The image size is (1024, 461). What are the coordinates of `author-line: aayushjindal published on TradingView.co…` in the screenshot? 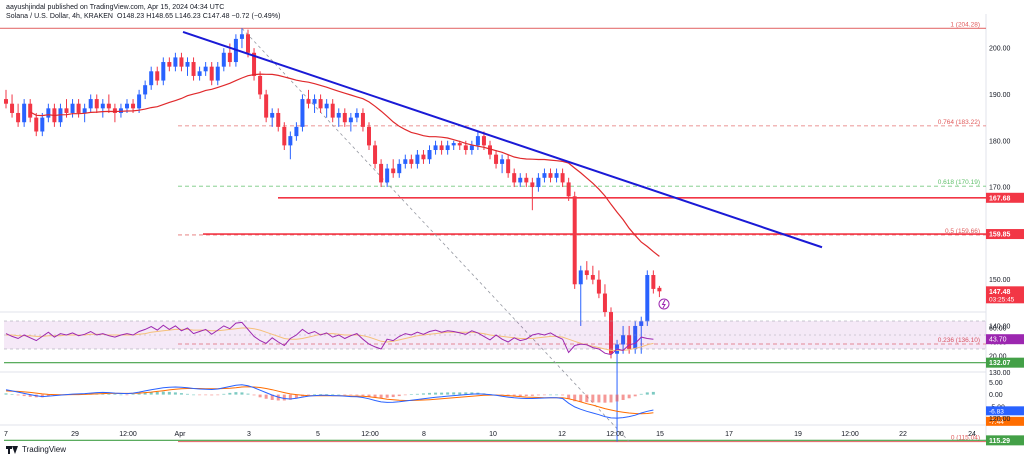 It's located at (143, 7).